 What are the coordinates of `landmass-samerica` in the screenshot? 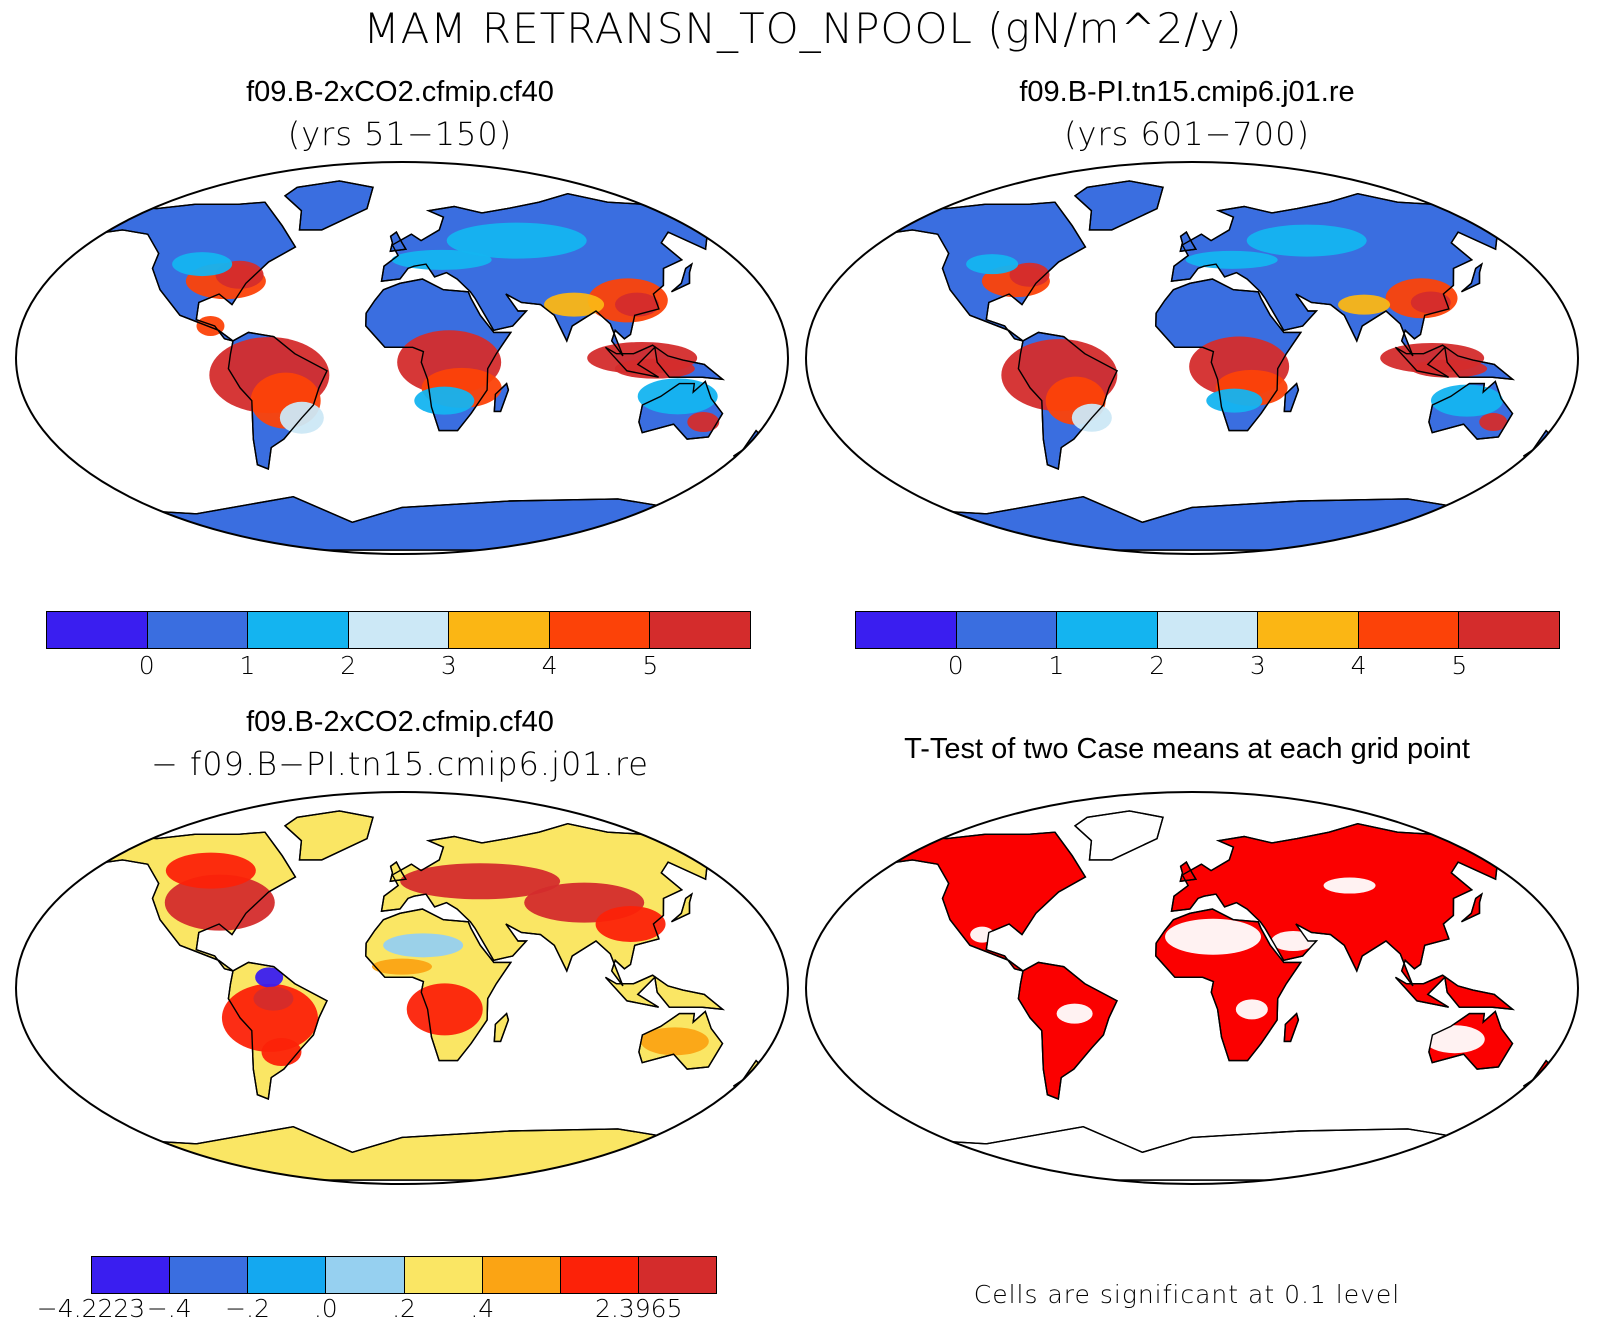 It's located at (1067, 1030).